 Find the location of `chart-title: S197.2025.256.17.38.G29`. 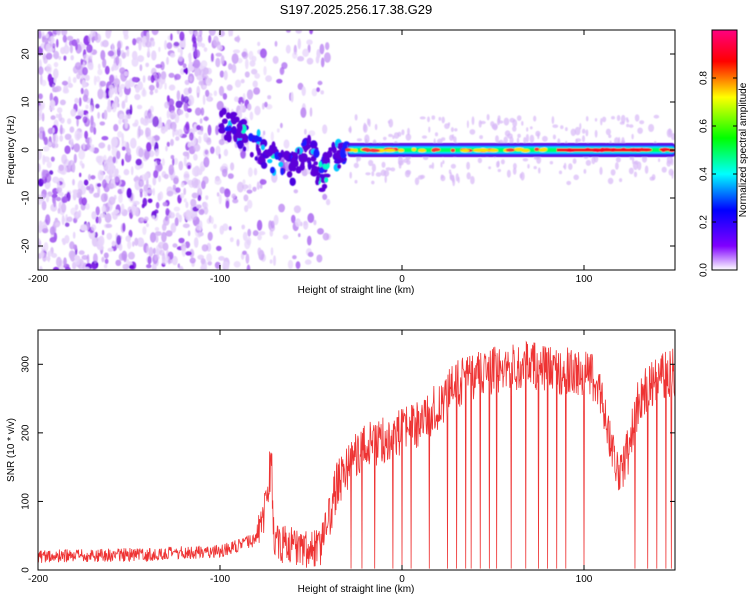

chart-title: S197.2025.256.17.38.G29 is located at coordinates (356, 9).